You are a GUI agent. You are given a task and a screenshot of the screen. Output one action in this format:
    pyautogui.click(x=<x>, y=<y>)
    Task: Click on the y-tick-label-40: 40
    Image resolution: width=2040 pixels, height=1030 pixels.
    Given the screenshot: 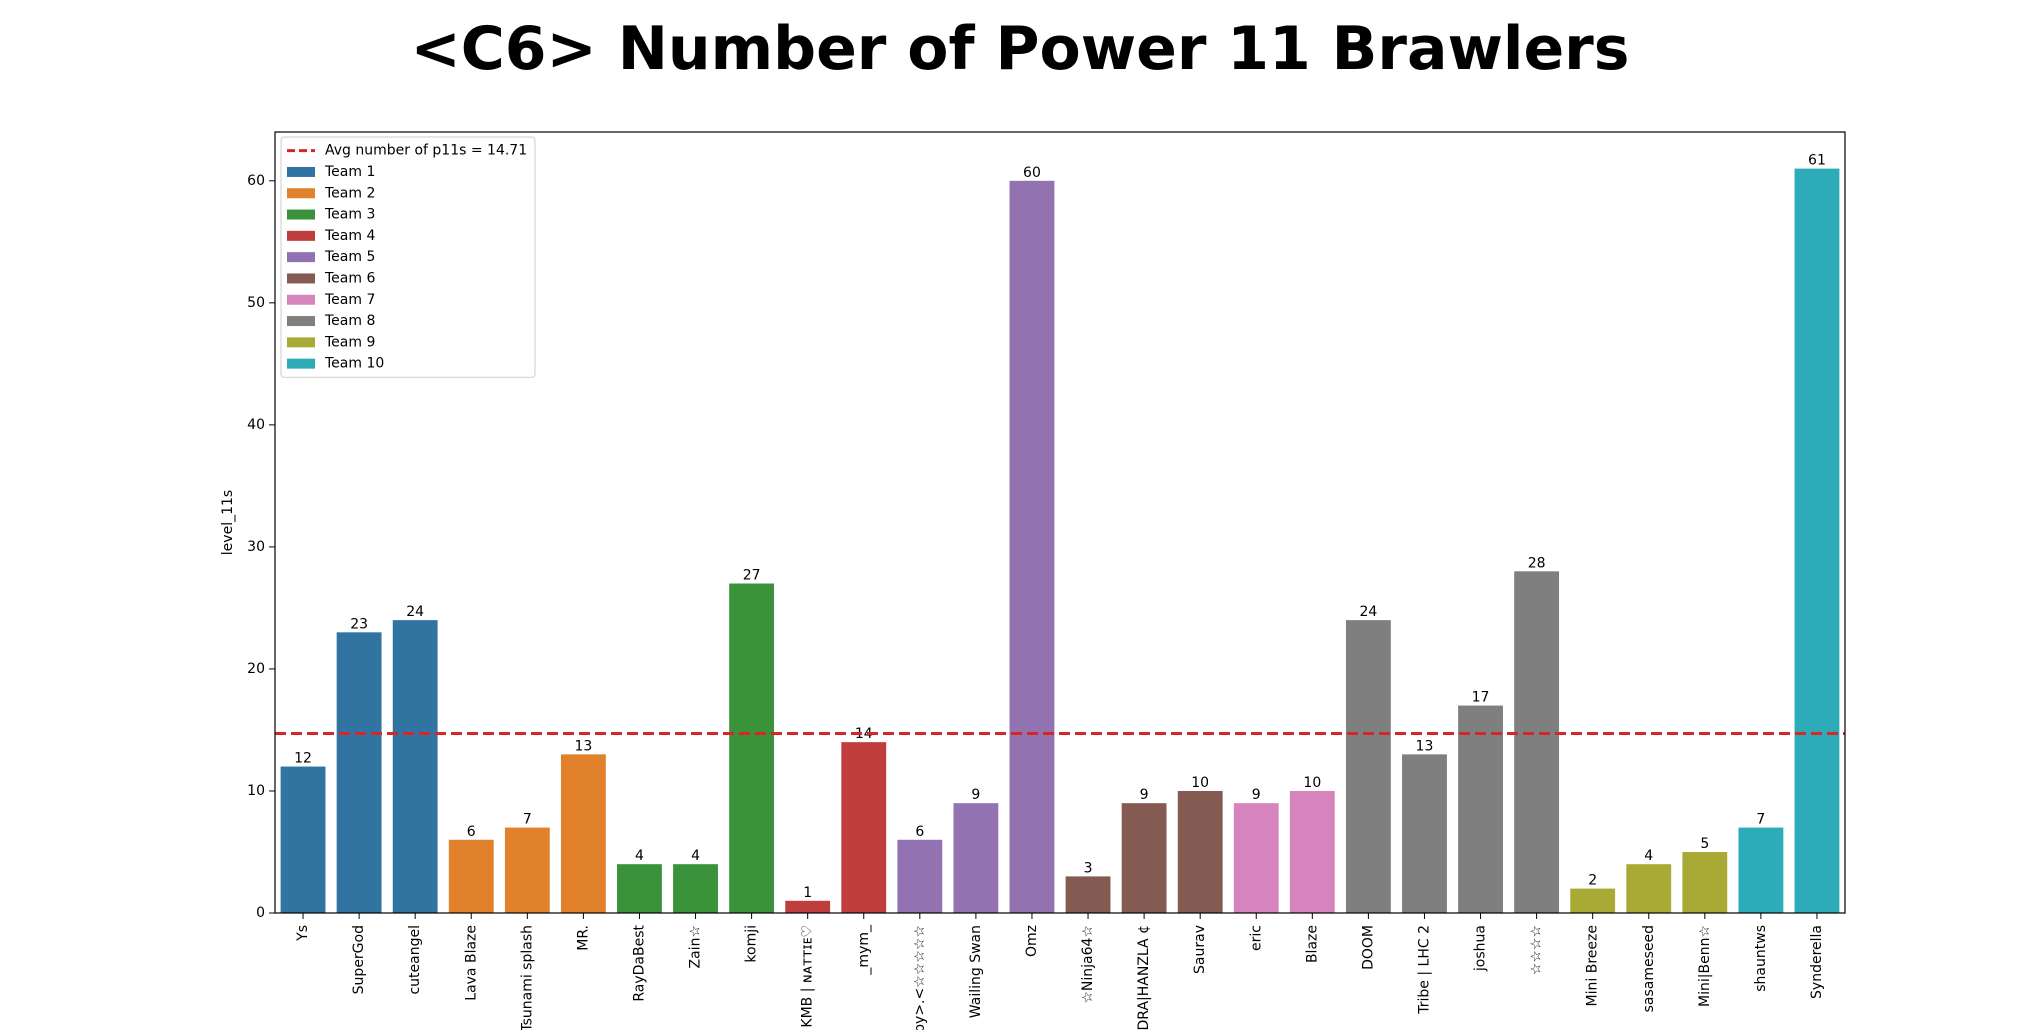 What is the action you would take?
    pyautogui.click(x=256, y=425)
    